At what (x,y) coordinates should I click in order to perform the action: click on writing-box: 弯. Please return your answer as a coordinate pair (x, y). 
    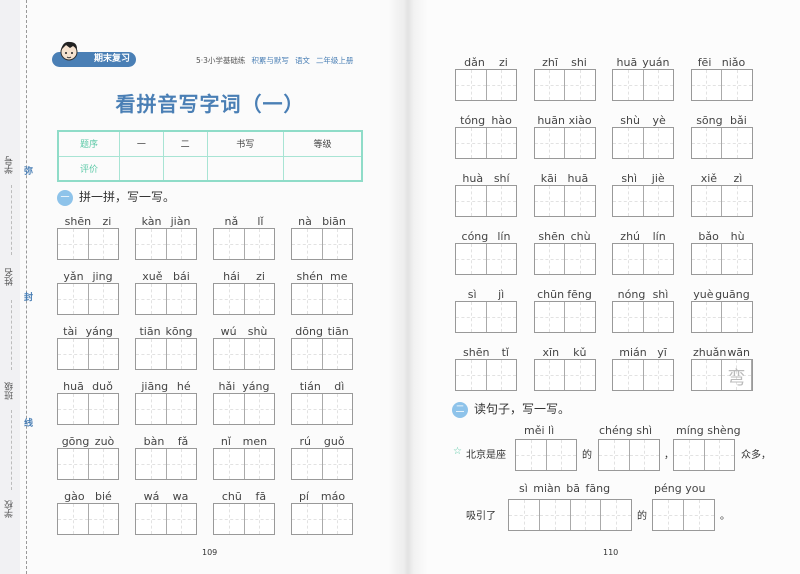
    Looking at the image, I should click on (721, 375).